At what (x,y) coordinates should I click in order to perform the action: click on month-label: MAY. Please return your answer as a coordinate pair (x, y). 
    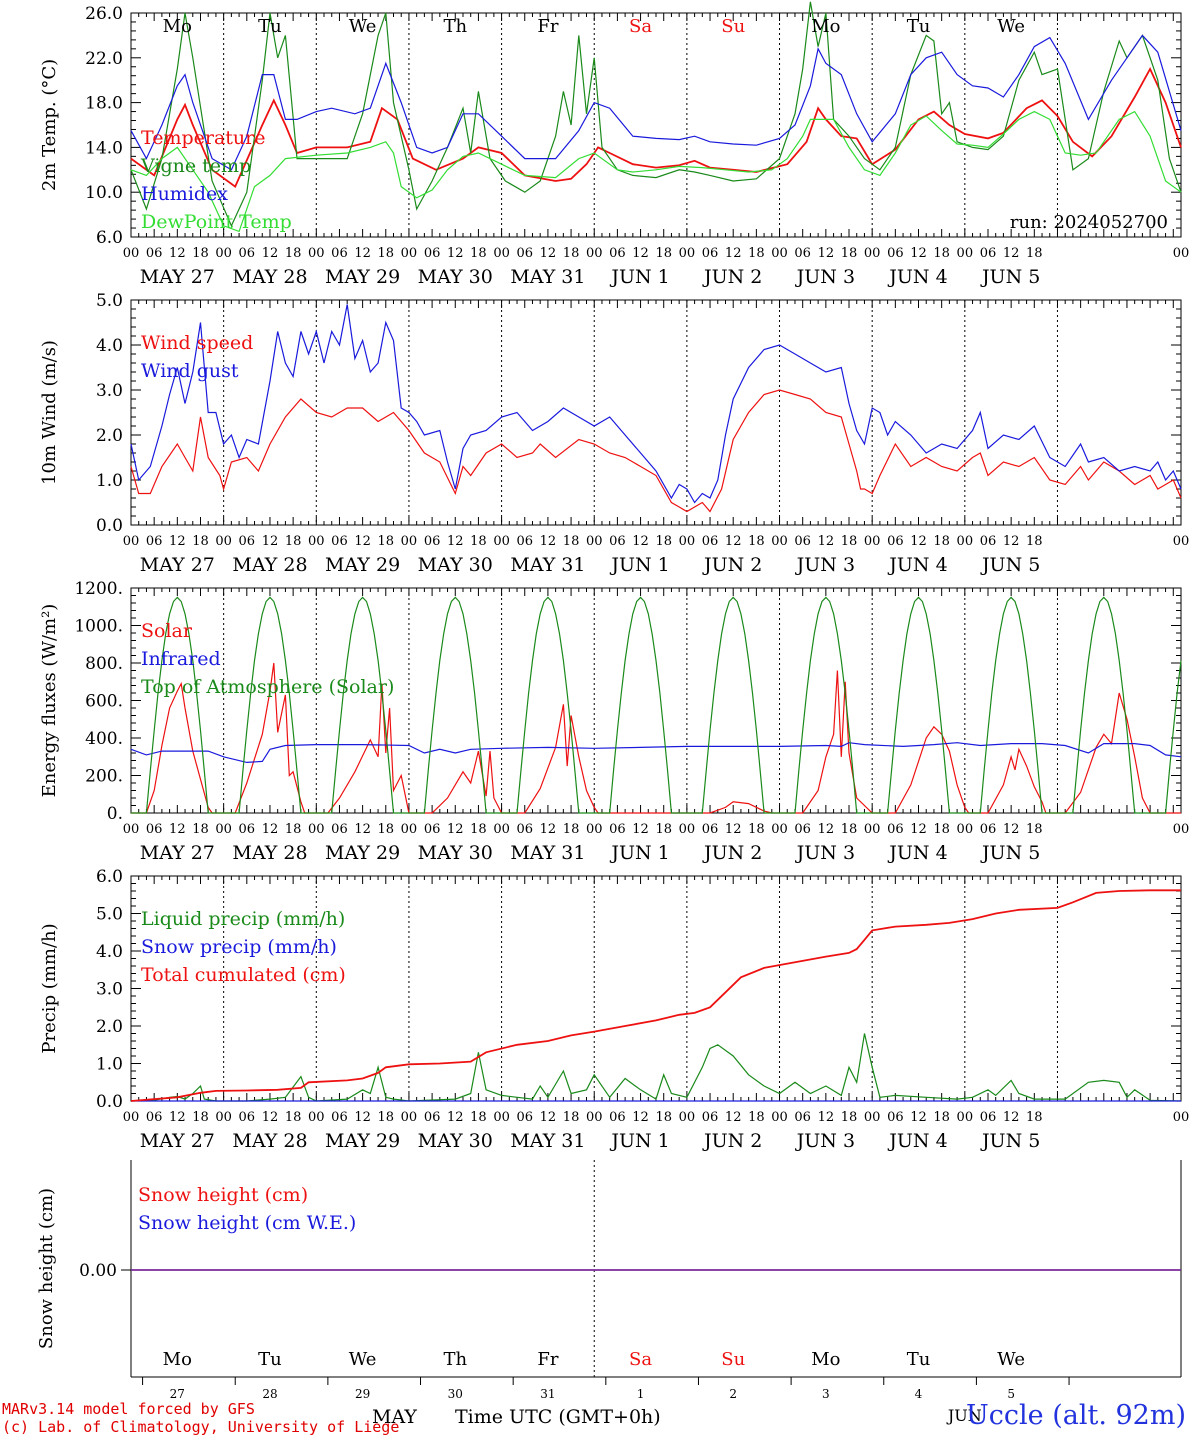
    Looking at the image, I should click on (394, 1417).